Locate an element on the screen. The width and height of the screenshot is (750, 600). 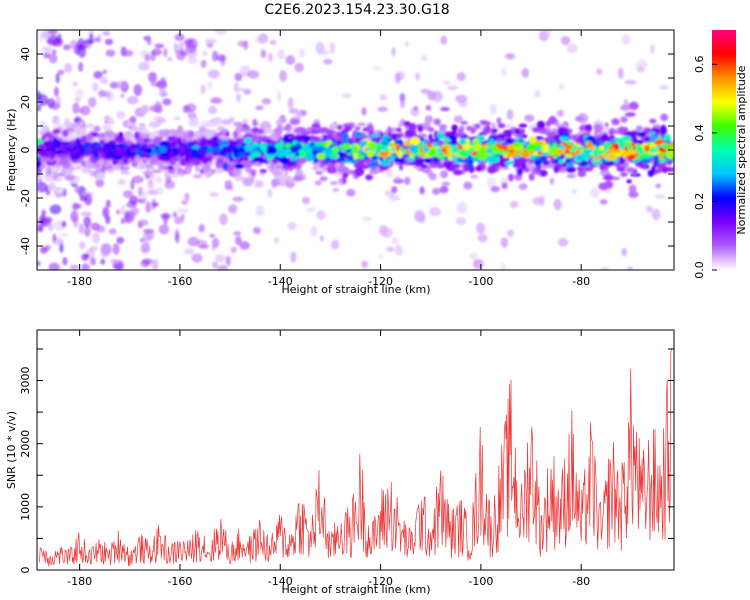
snr-y-tick-label: 2000 is located at coordinates (25, 444).